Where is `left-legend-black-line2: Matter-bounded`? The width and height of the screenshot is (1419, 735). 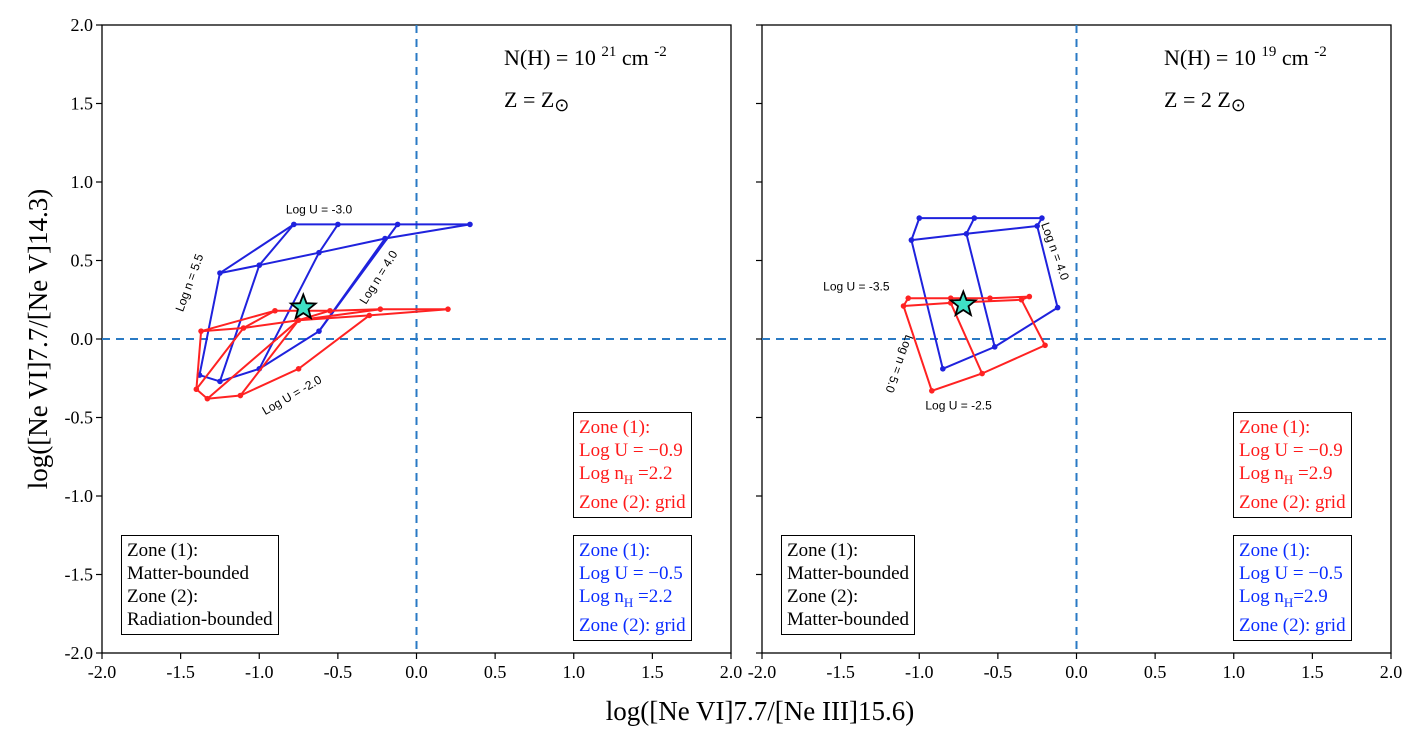 left-legend-black-line2: Matter-bounded is located at coordinates (188, 573).